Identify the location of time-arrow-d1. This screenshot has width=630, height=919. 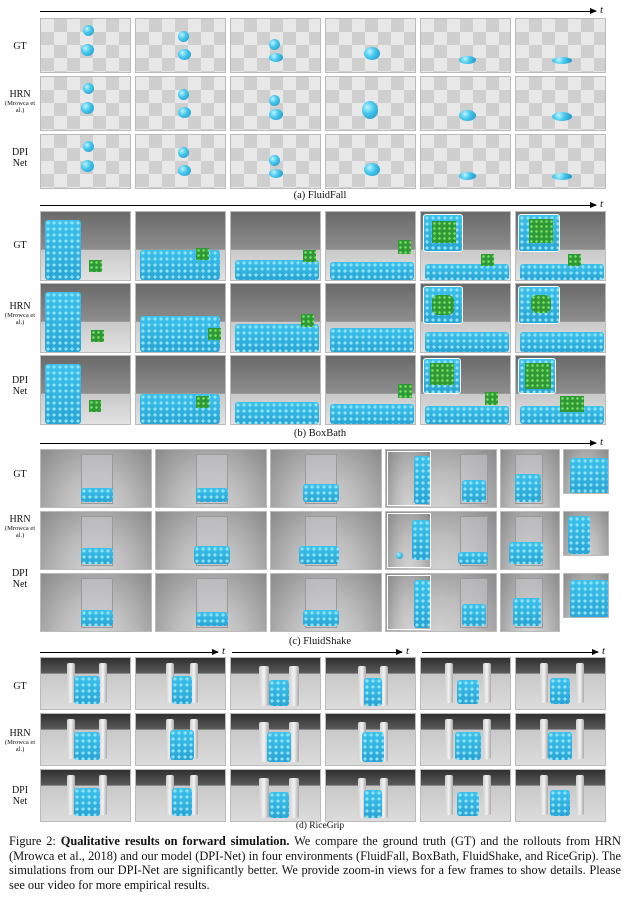
(129, 652).